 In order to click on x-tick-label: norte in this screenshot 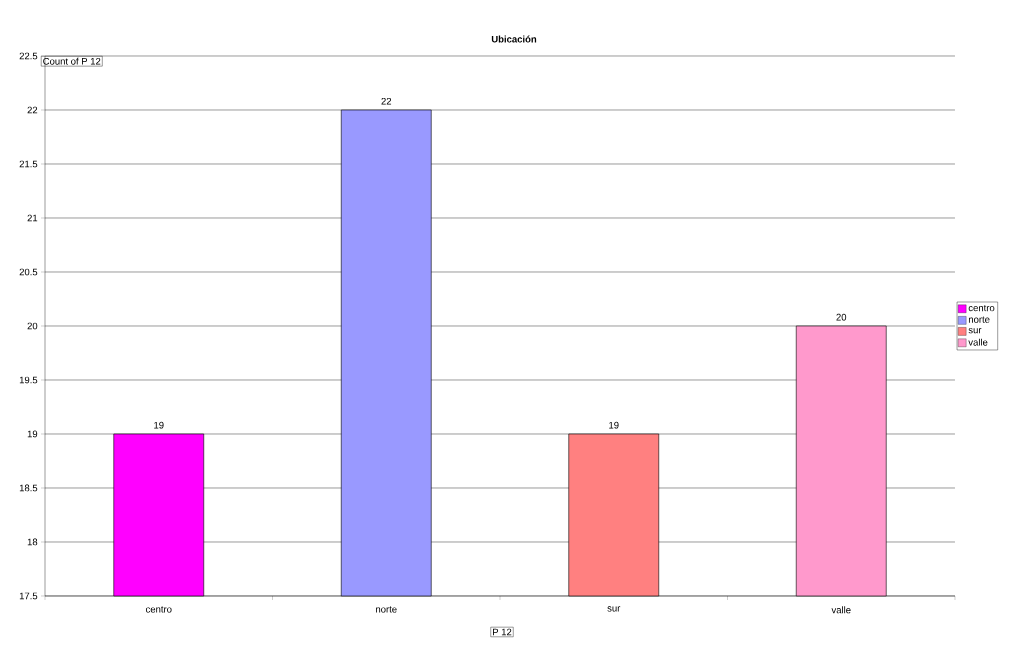, I will do `click(386, 609)`.